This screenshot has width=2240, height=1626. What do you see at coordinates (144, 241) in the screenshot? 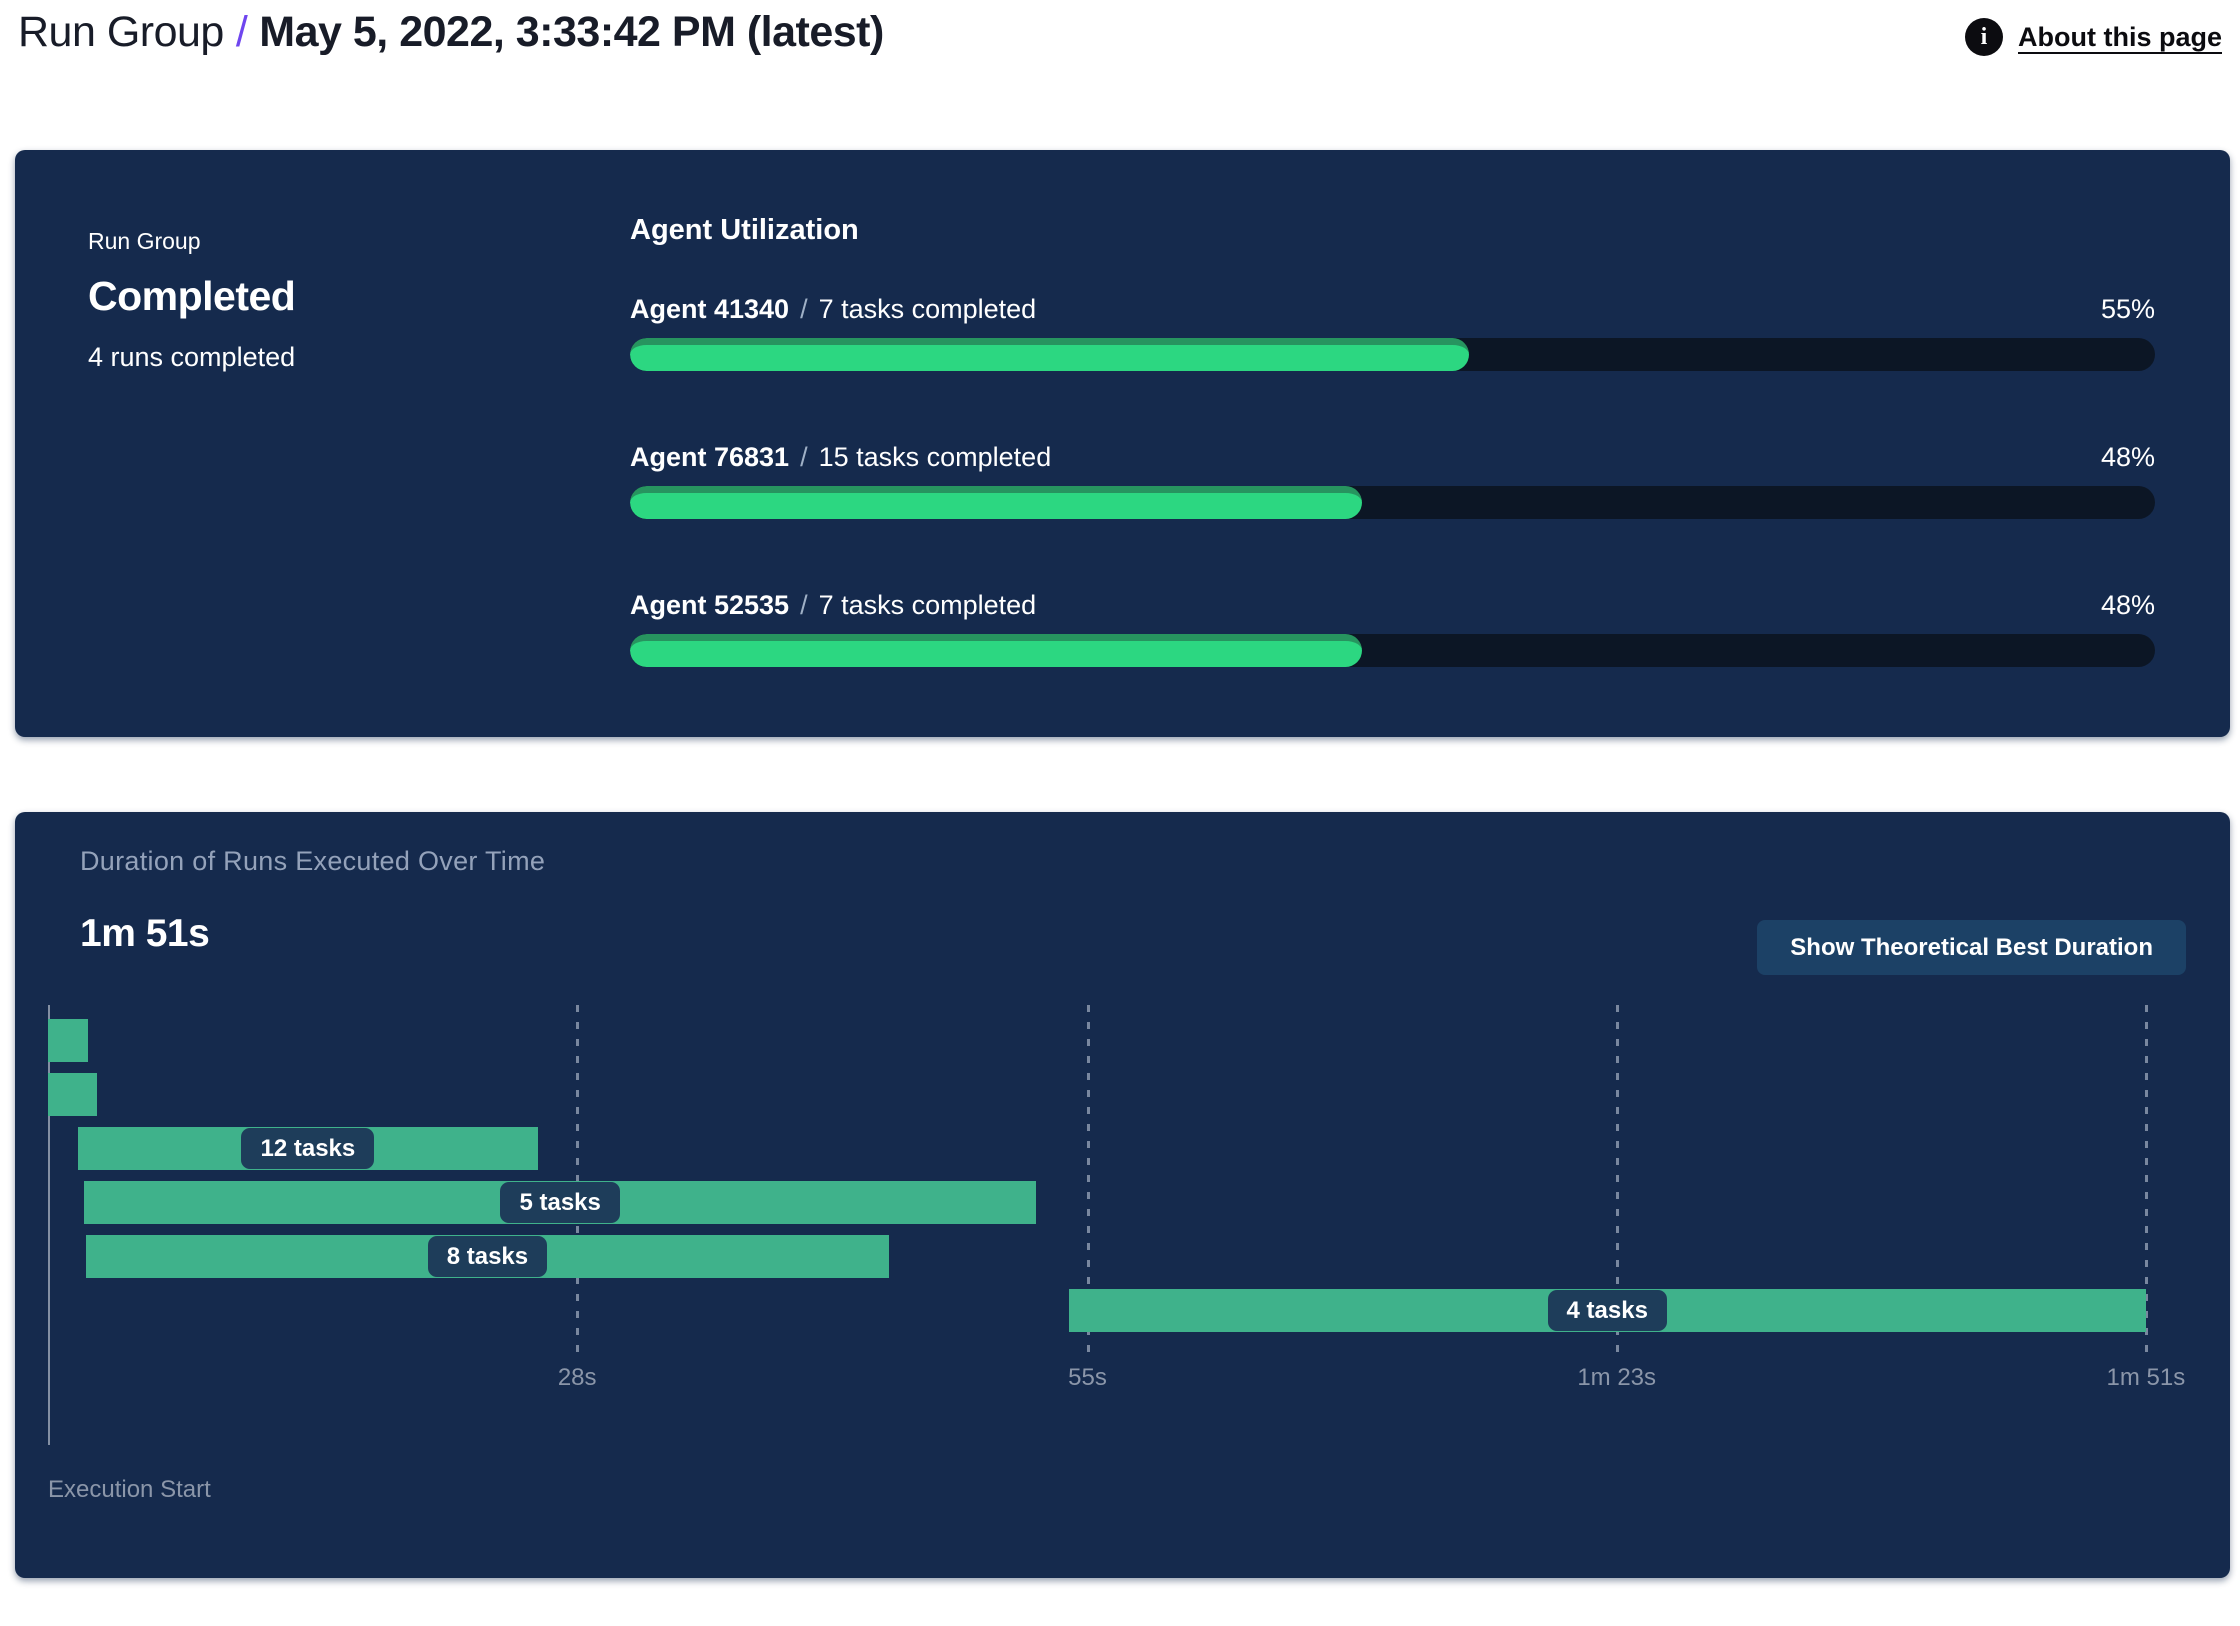
I see `run-group-eyebrow: Run Group` at bounding box center [144, 241].